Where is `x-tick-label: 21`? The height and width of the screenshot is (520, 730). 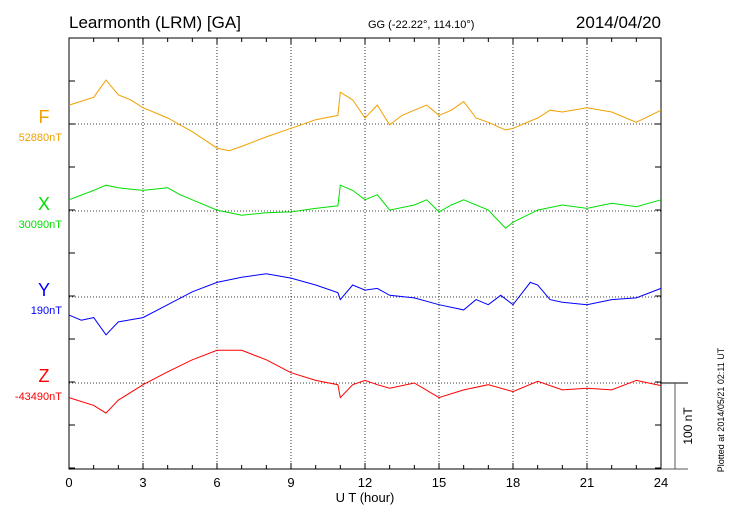 x-tick-label: 21 is located at coordinates (587, 482).